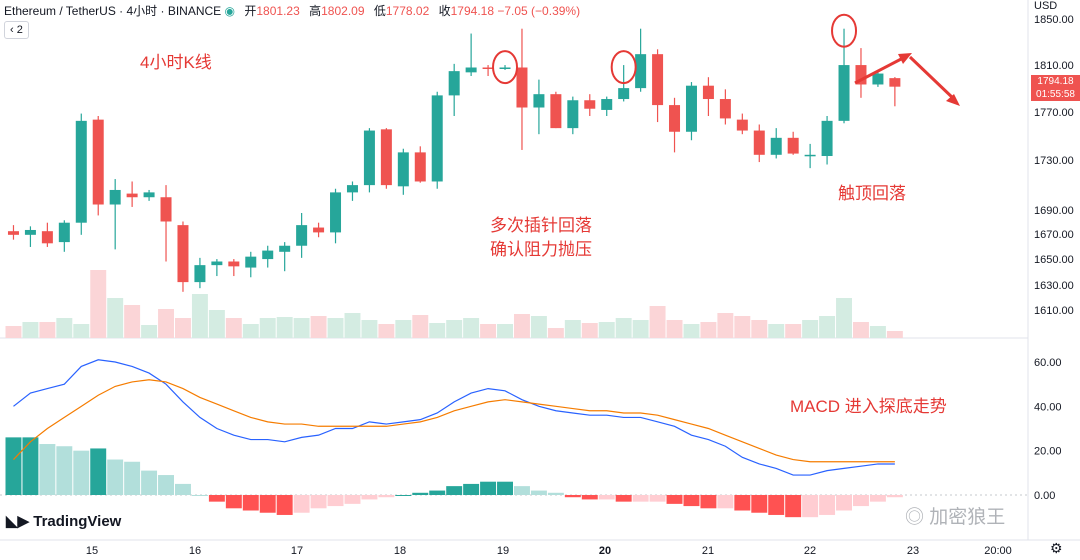 The width and height of the screenshot is (1080, 560). I want to click on down-arrow-annotation, so click(932, 78).